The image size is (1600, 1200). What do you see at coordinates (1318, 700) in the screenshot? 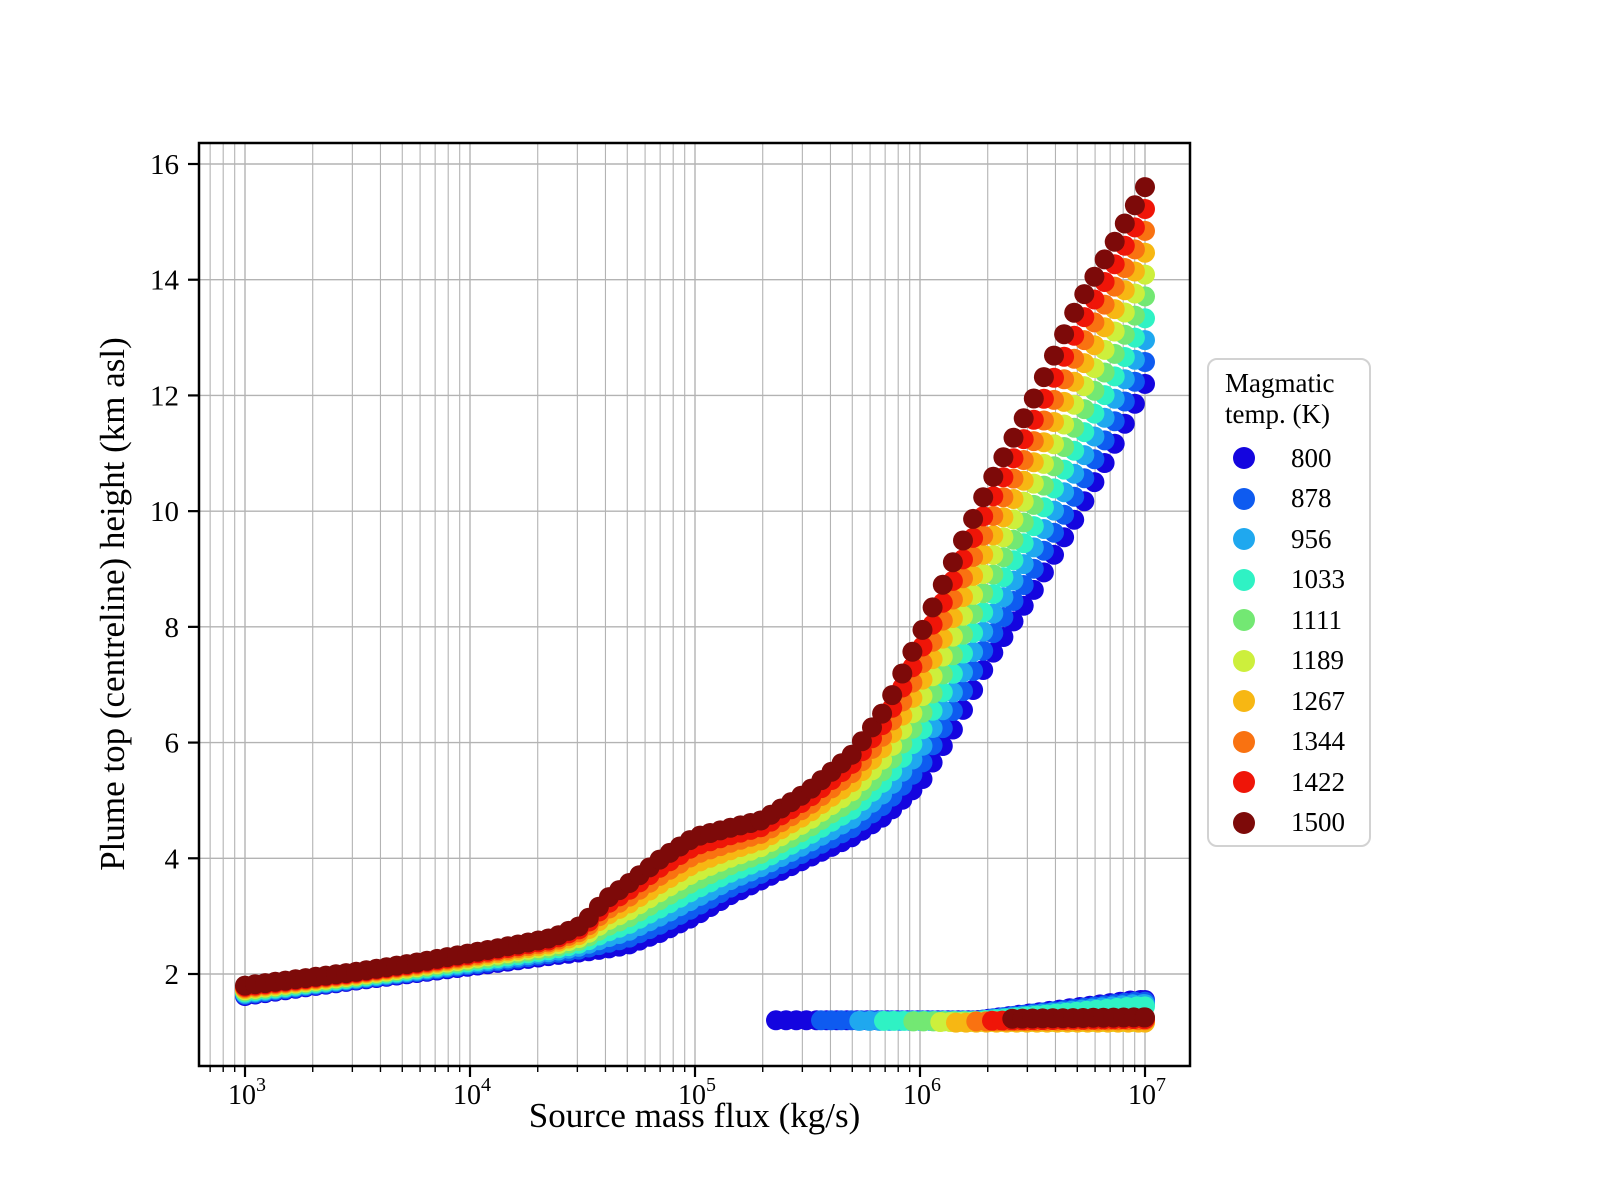
I see `legend-item-label: 1267` at bounding box center [1318, 700].